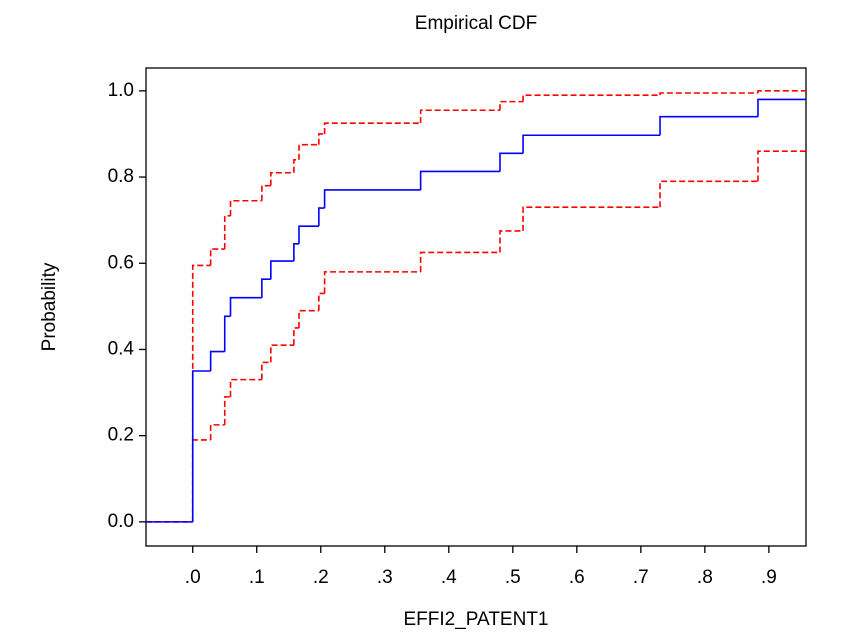 The image size is (857, 642). What do you see at coordinates (121, 176) in the screenshot?
I see `y-tick-label: 0.8` at bounding box center [121, 176].